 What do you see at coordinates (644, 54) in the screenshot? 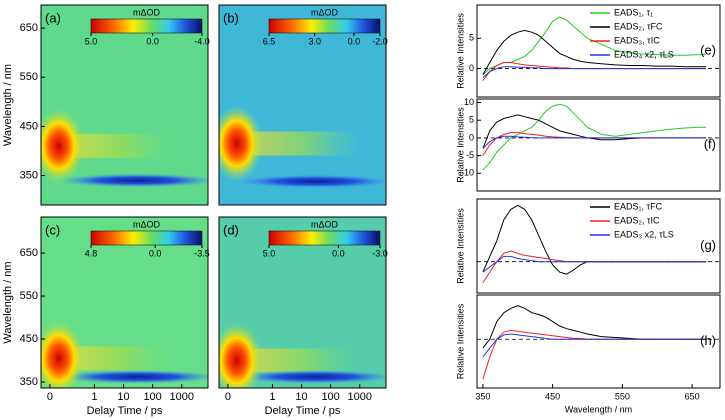
I see `legend-label: EADS₄ x2, τLS` at bounding box center [644, 54].